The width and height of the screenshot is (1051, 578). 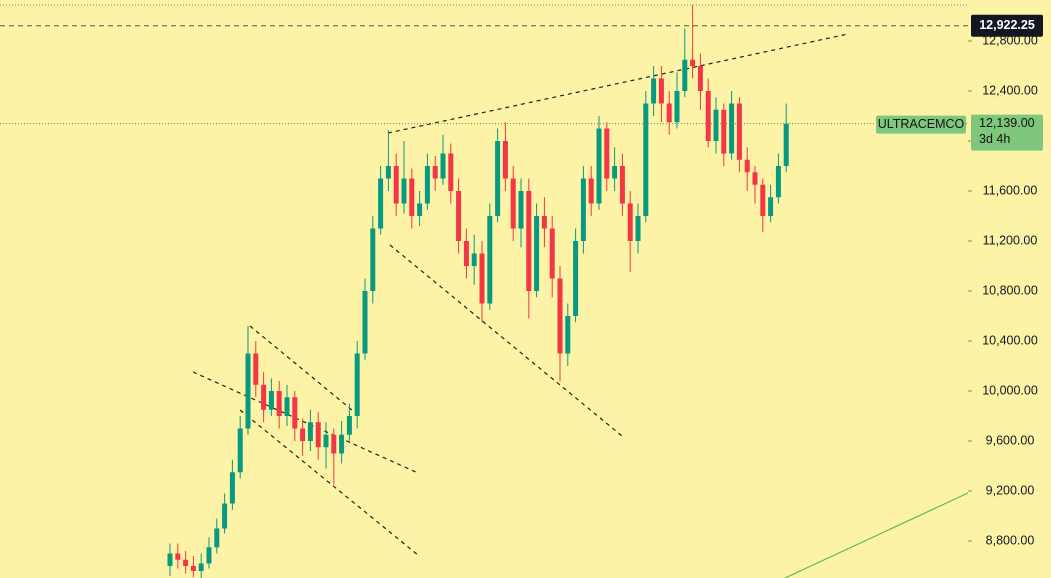 I want to click on y-tick-label: 12,400.00, so click(x=1010, y=90).